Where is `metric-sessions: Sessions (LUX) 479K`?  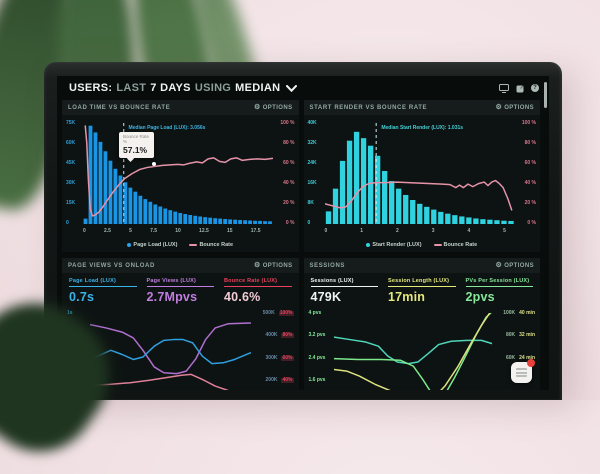
metric-sessions: Sessions (LUX) 479K is located at coordinates (344, 291).